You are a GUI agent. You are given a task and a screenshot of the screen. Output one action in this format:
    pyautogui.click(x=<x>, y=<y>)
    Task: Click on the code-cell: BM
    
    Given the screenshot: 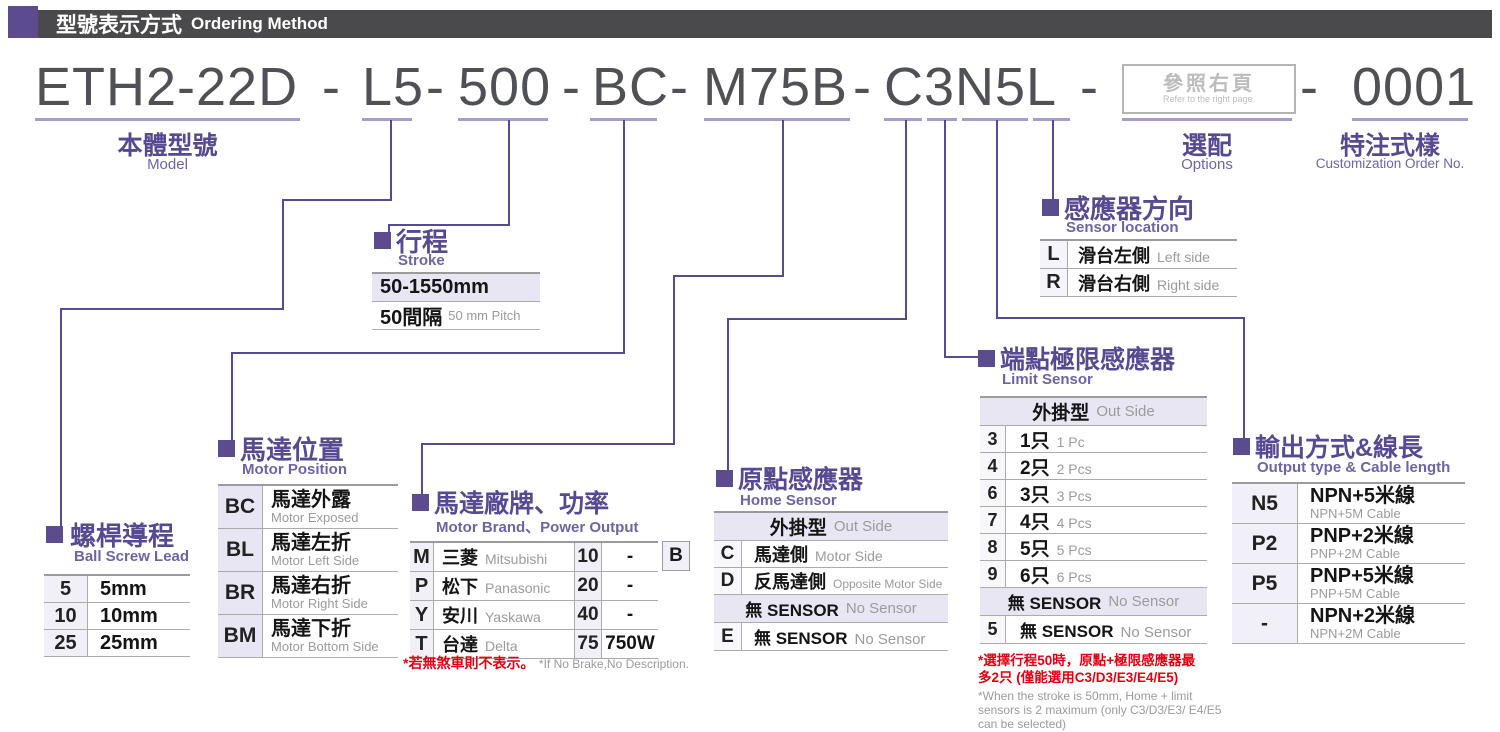 What is the action you would take?
    pyautogui.click(x=240, y=636)
    